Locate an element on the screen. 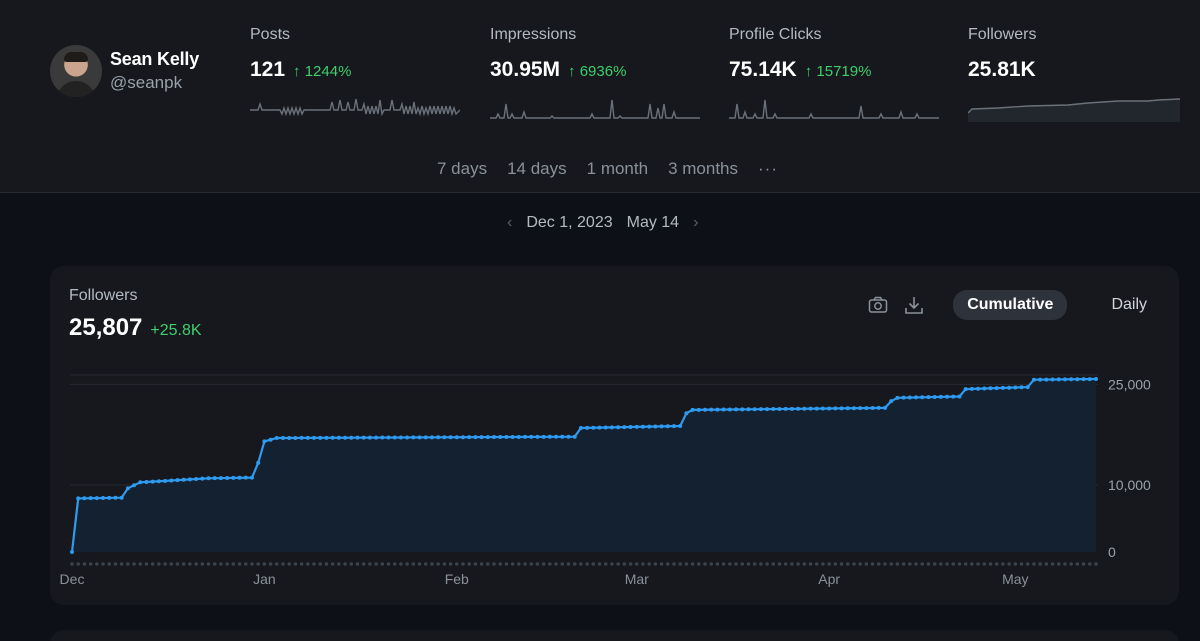 The image size is (1200, 641). stat-change: ↑ 15719% is located at coordinates (838, 71).